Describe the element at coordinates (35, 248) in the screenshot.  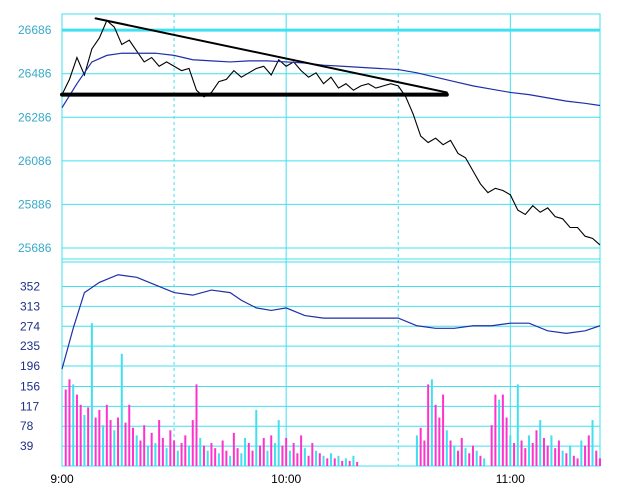
I see `price-tick-label: 25686` at that location.